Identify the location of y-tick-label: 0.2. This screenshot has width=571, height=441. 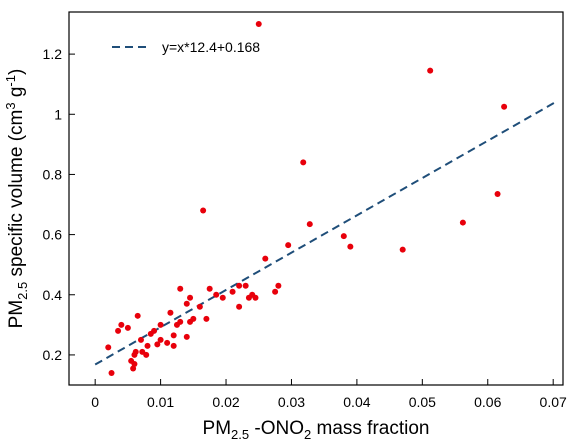
(53, 355).